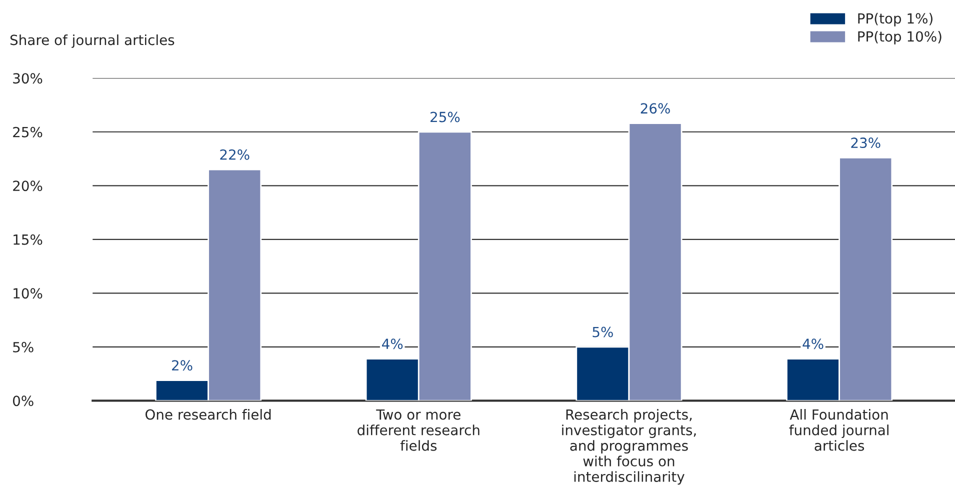 The image size is (955, 504). Describe the element at coordinates (23, 347) in the screenshot. I see `y-tick-label: 5%` at that location.